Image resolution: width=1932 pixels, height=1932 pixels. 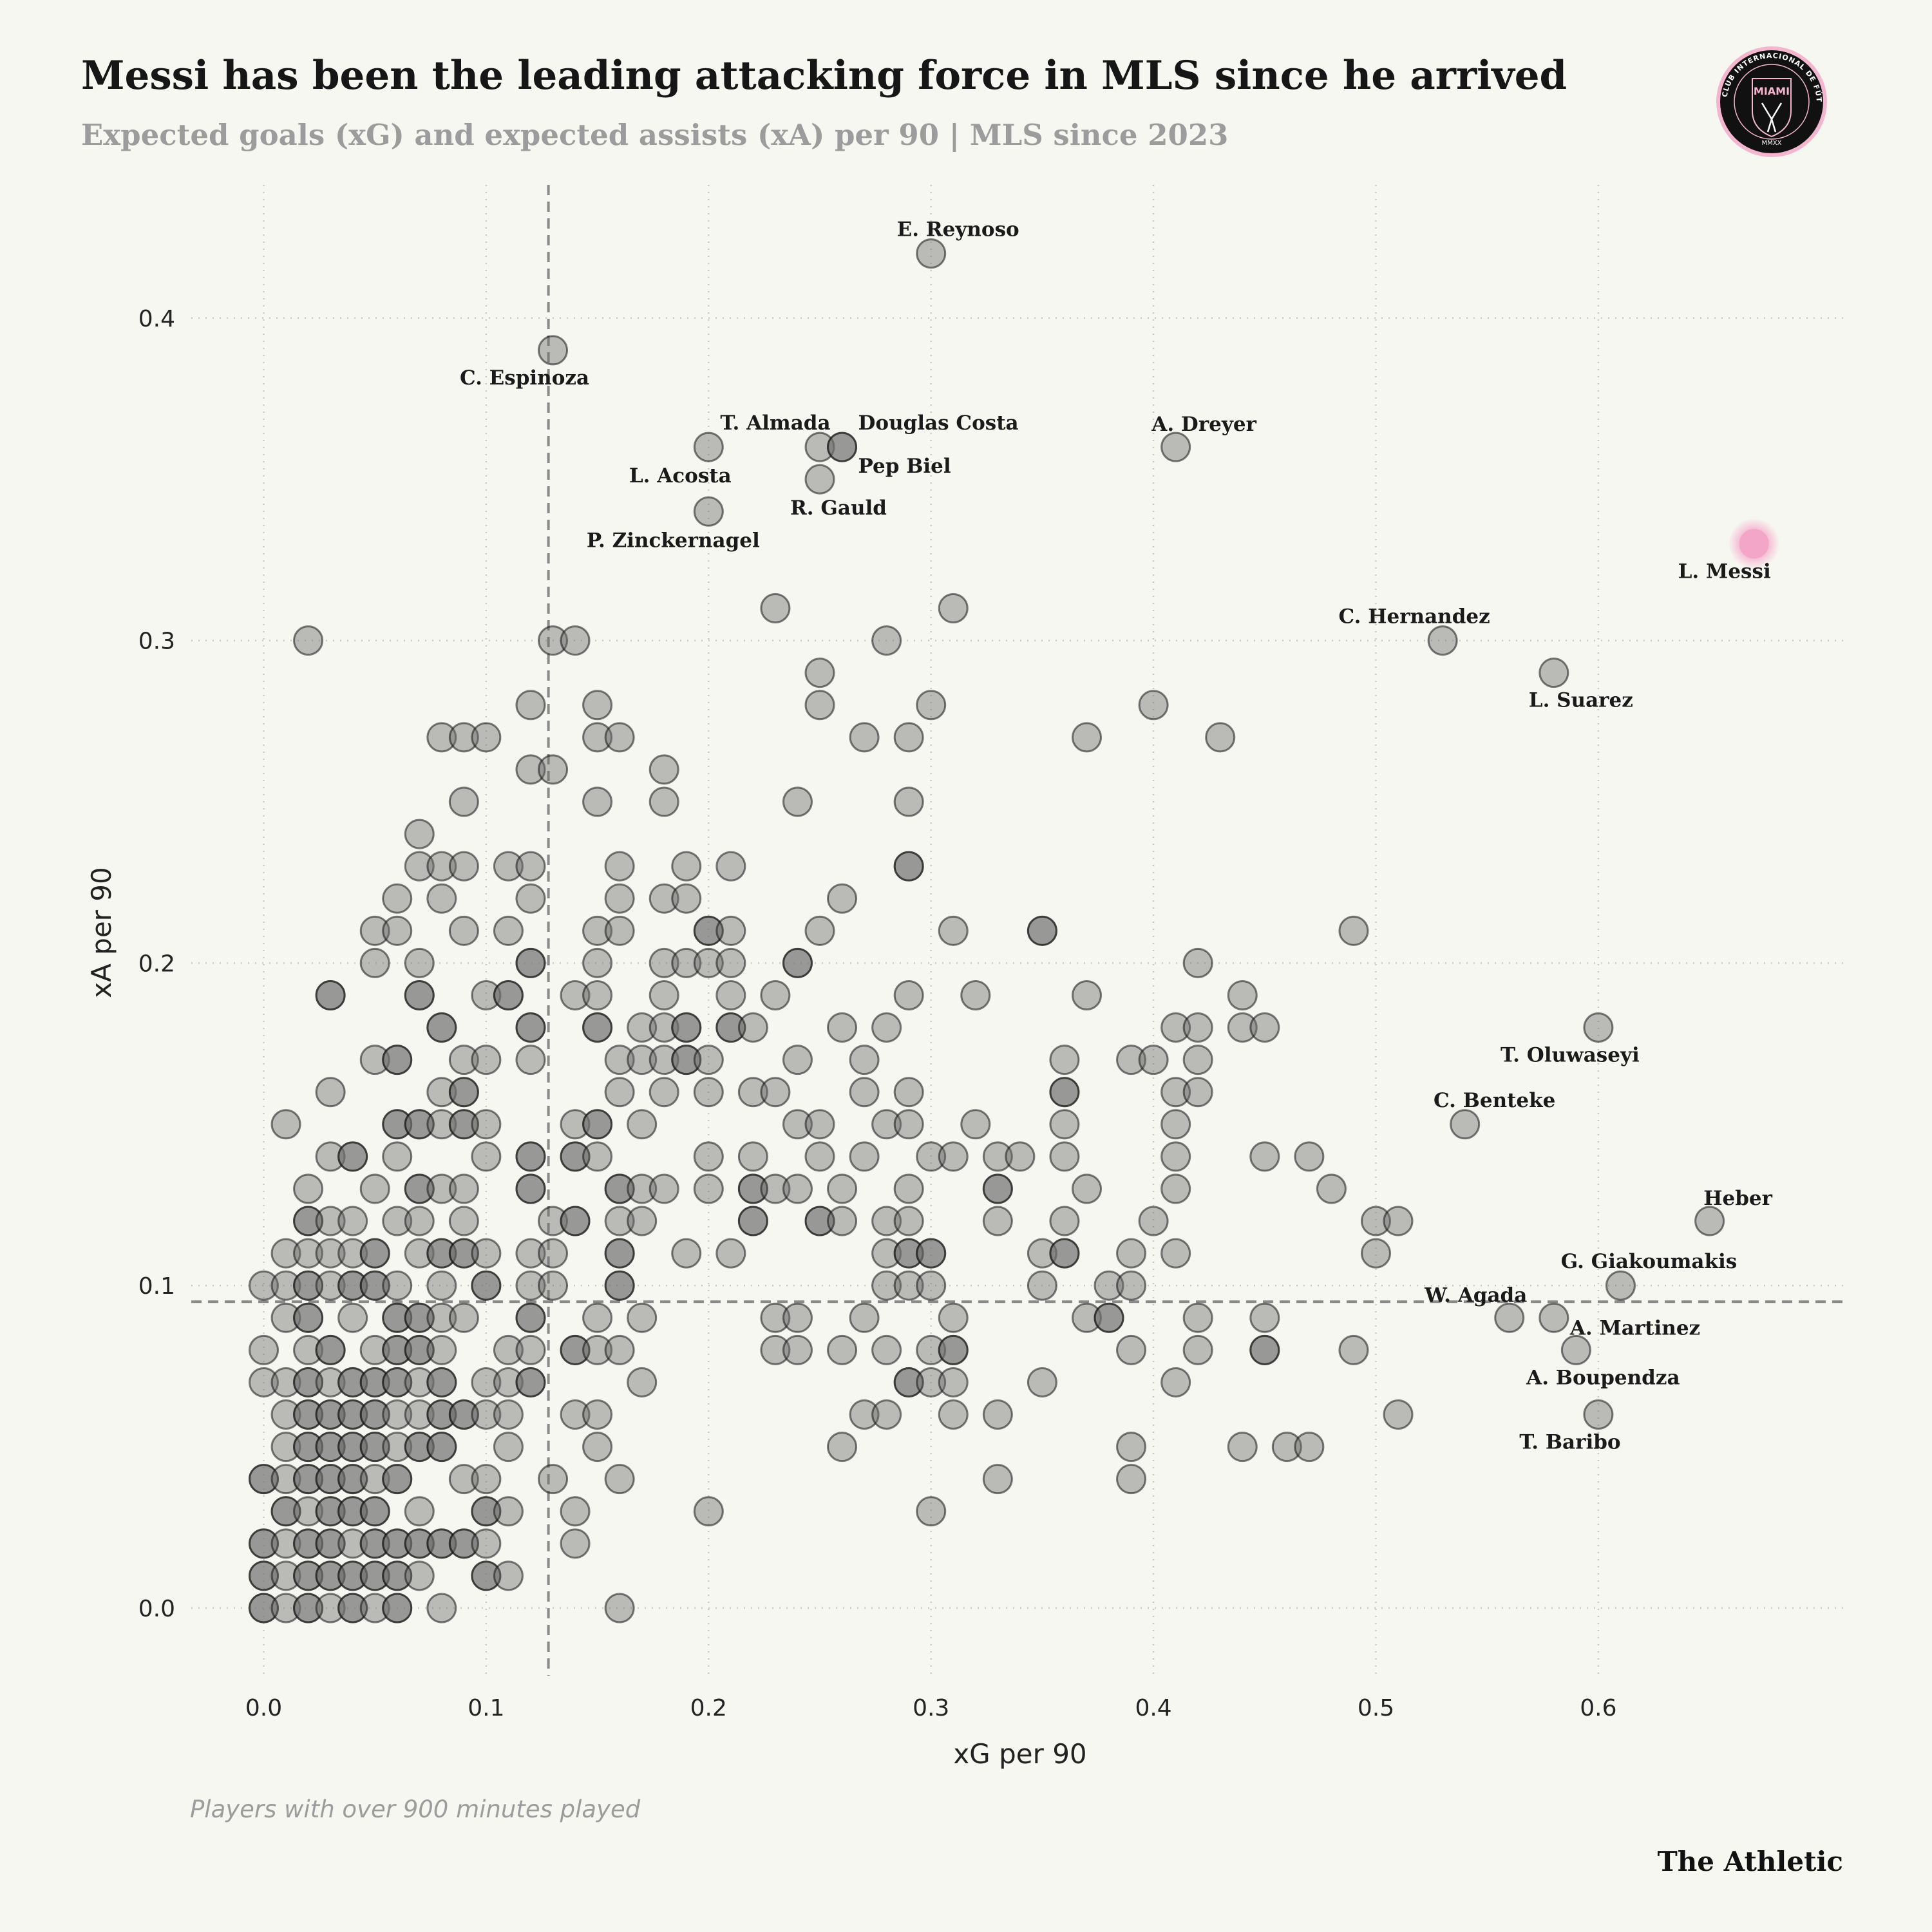 I want to click on footnote: Players with over 900 minutes played, so click(x=415, y=1809).